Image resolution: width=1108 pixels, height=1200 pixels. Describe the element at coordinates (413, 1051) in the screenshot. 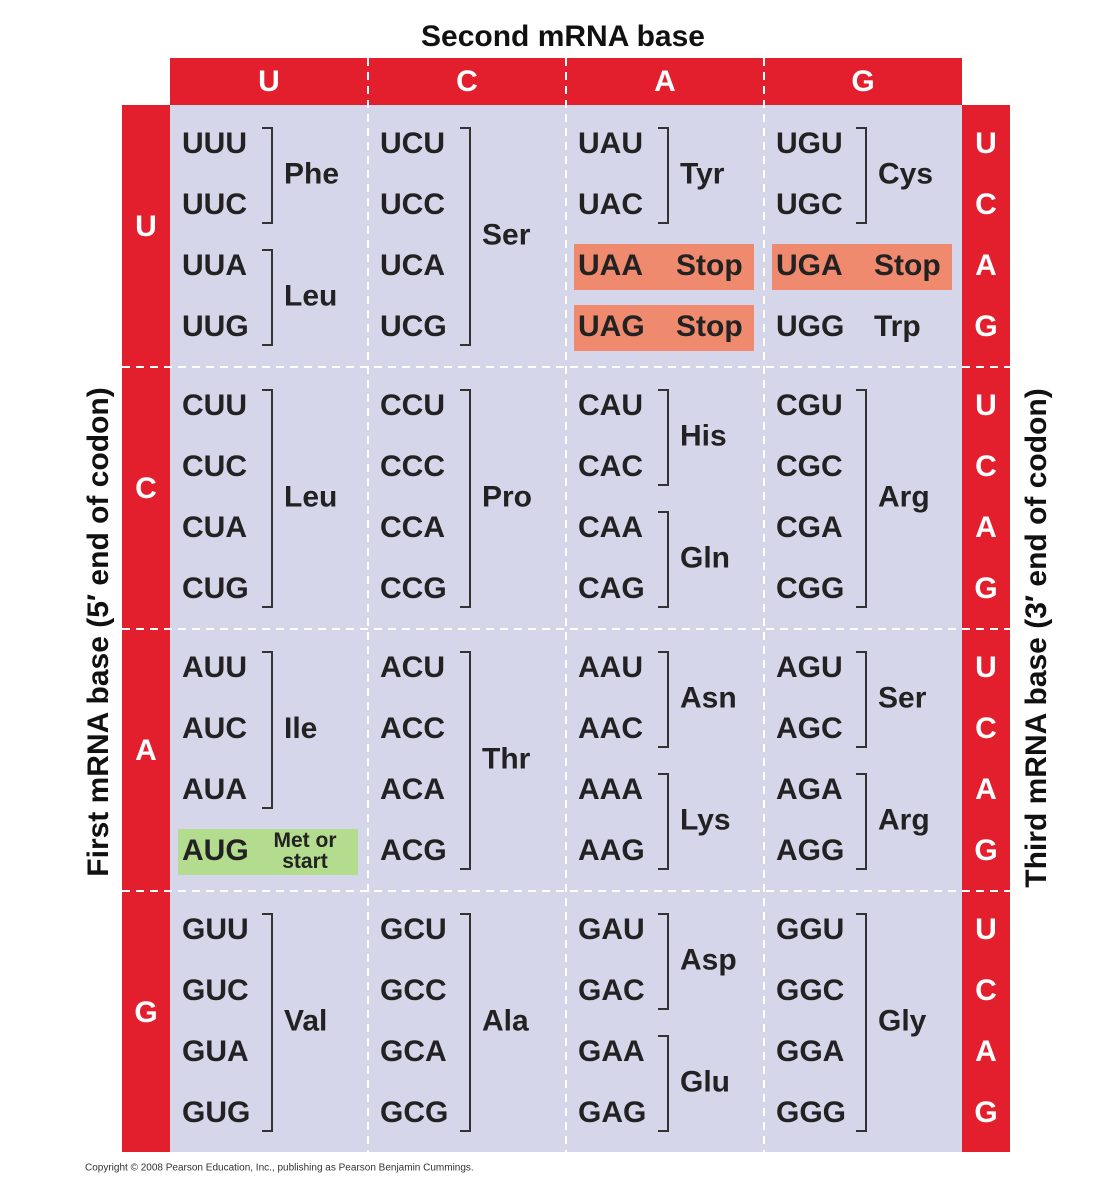

I see `codon: GCA` at that location.